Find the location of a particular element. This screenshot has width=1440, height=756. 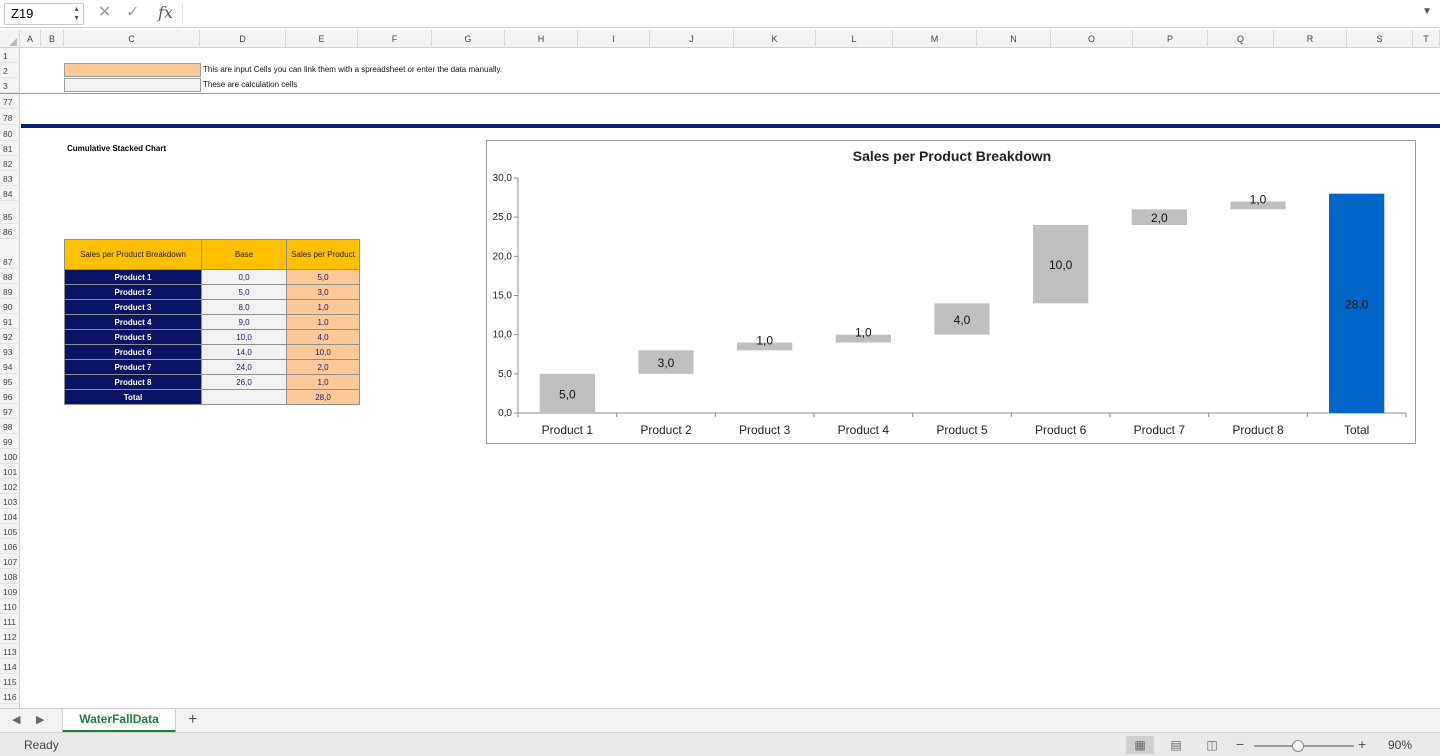

column-header-e: E is located at coordinates (322, 39).